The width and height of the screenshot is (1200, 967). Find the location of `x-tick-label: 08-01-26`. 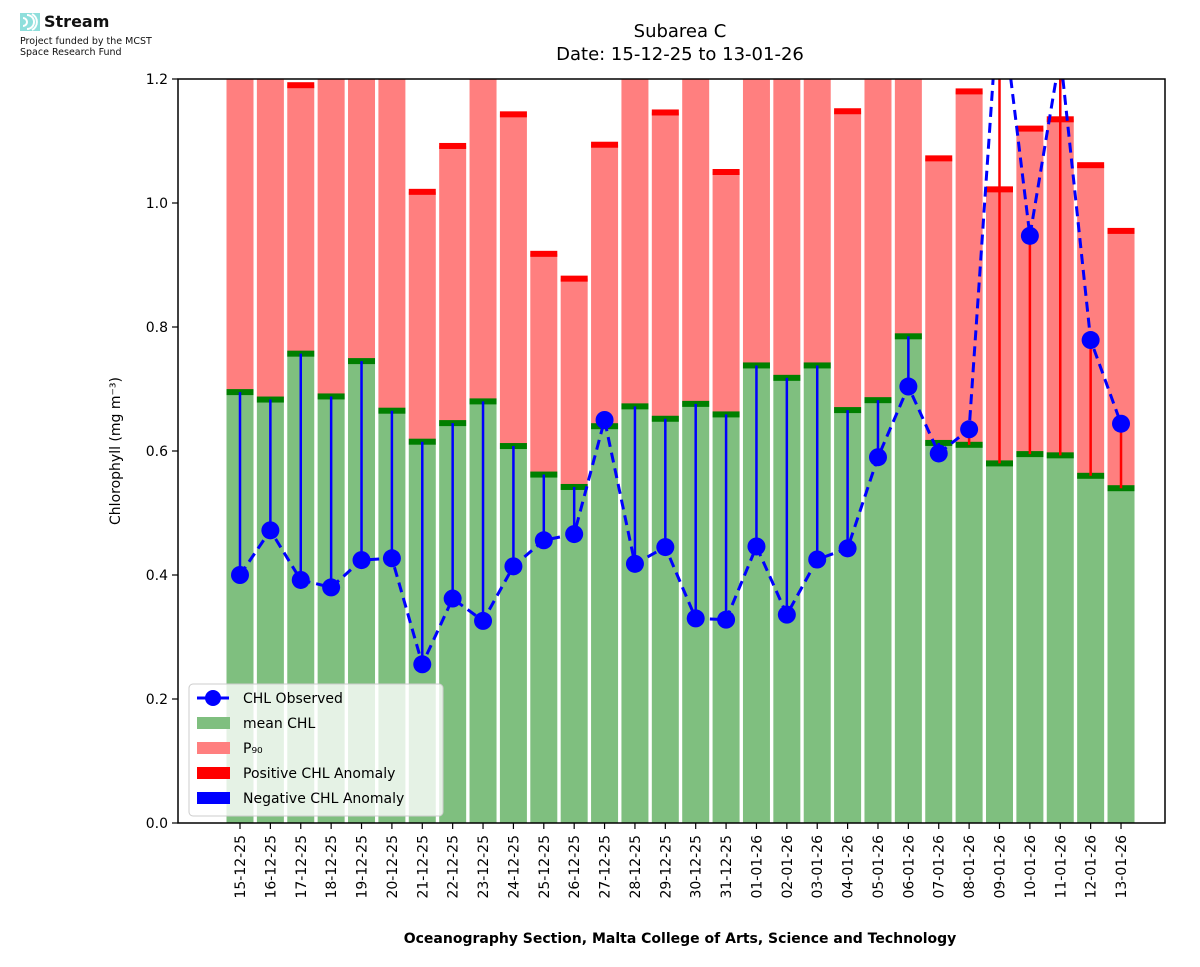

x-tick-label: 08-01-26 is located at coordinates (970, 867).